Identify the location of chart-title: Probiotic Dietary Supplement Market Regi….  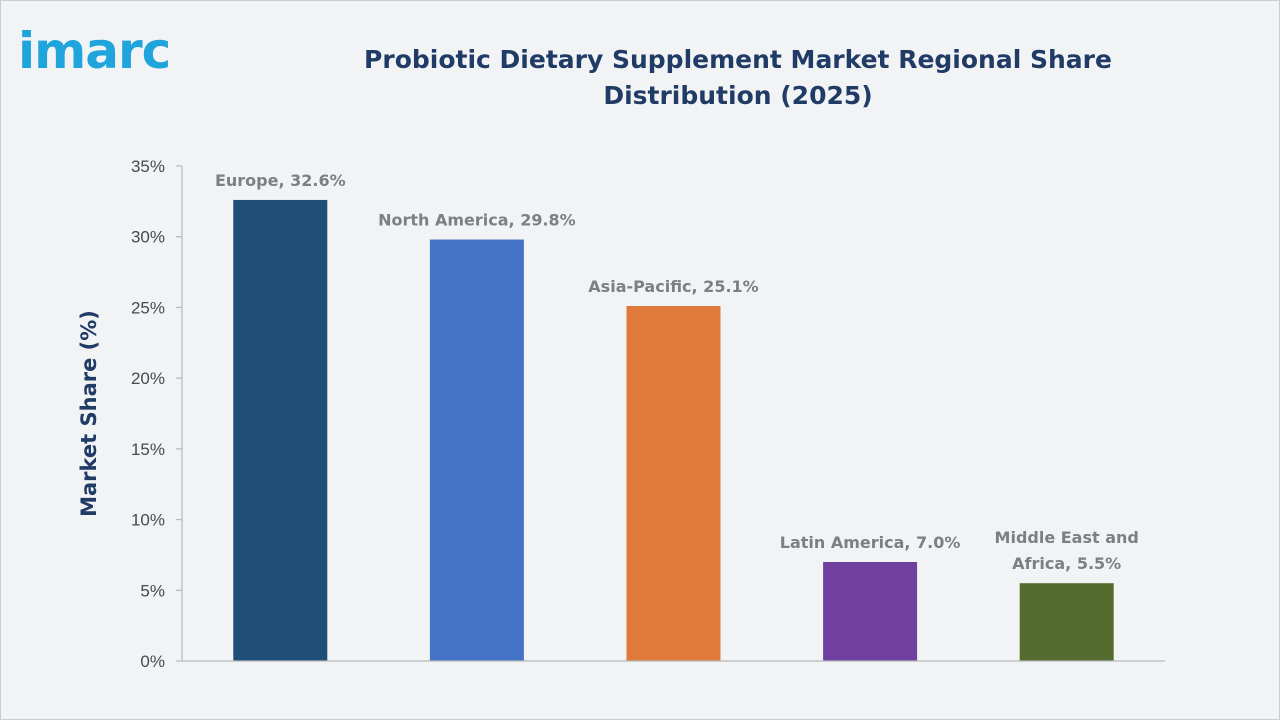
(738, 77).